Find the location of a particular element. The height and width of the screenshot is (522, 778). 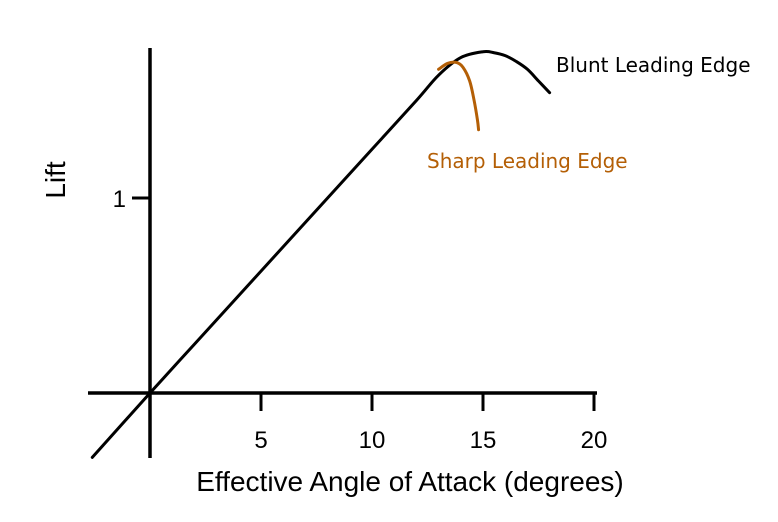

series-label-sharp-leading-edge: Sharp Leading Edge is located at coordinates (527, 161).